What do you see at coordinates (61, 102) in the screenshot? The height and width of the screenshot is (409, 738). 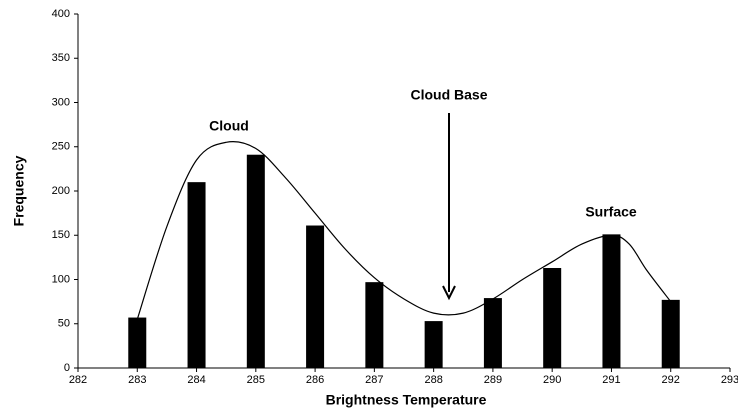 I see `y-tick-label: 300` at bounding box center [61, 102].